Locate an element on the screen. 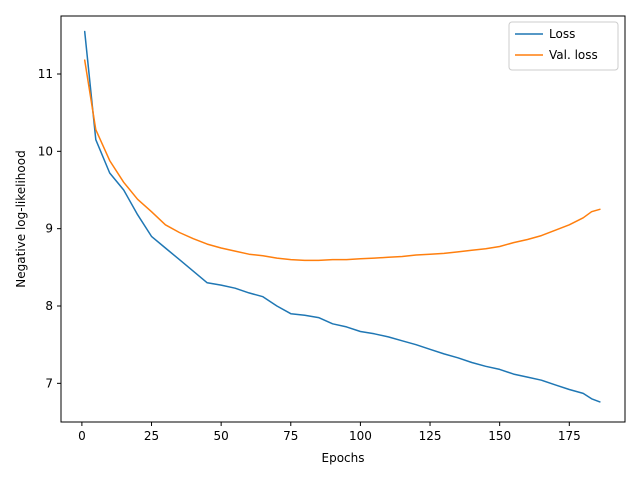 This screenshot has width=640, height=480. y-axis-ticks: 7 8 9 10 11 is located at coordinates (49, 228).